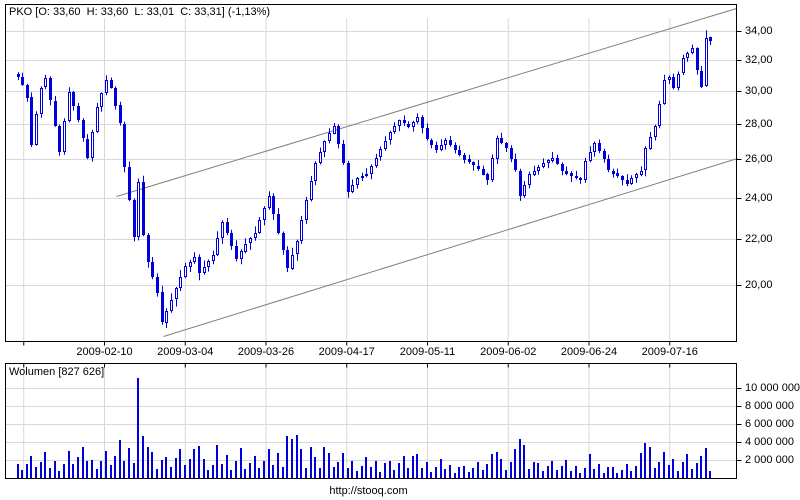 The image size is (800, 500). I want to click on date-axis-label: 2009-03-04, so click(185, 352).